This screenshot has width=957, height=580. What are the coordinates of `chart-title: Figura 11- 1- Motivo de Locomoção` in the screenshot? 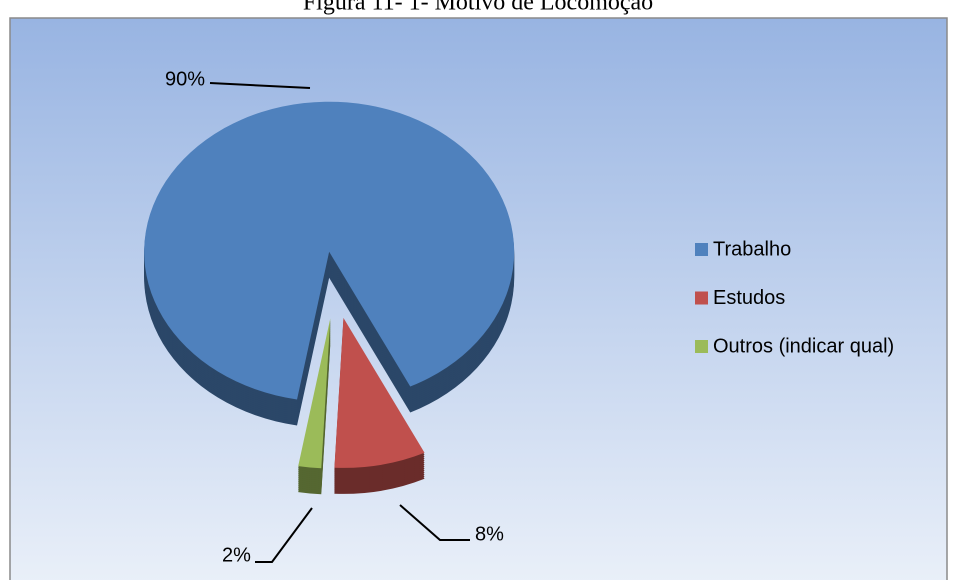 It's located at (478, 8).